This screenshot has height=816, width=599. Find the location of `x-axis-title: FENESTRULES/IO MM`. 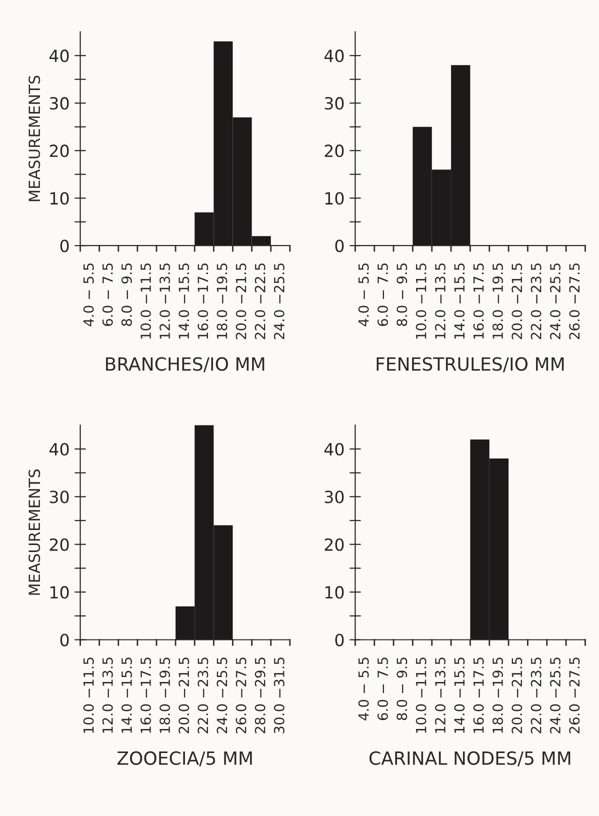

x-axis-title: FENESTRULES/IO MM is located at coordinates (470, 364).